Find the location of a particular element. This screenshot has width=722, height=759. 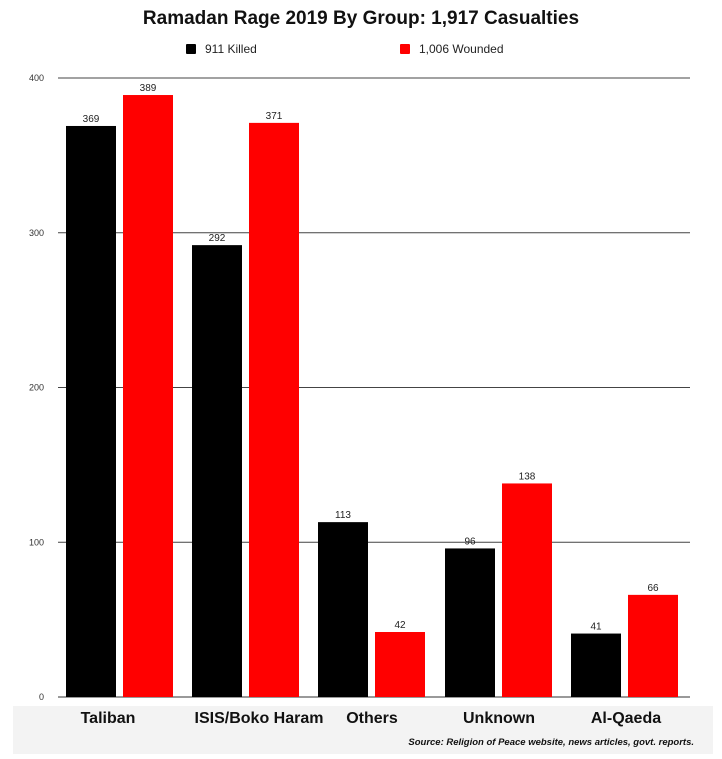

bar-isis-boko-haram-killed is located at coordinates (217, 471).